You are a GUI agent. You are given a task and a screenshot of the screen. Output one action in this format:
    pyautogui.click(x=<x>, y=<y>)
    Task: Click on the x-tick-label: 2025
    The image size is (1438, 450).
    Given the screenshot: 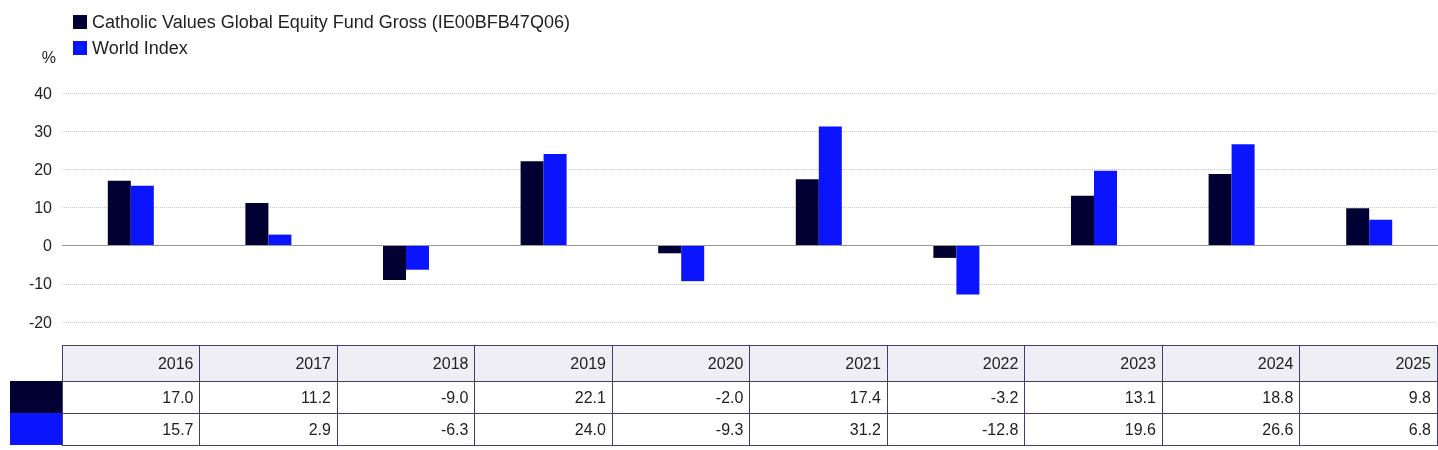 What is the action you would take?
    pyautogui.click(x=1368, y=363)
    